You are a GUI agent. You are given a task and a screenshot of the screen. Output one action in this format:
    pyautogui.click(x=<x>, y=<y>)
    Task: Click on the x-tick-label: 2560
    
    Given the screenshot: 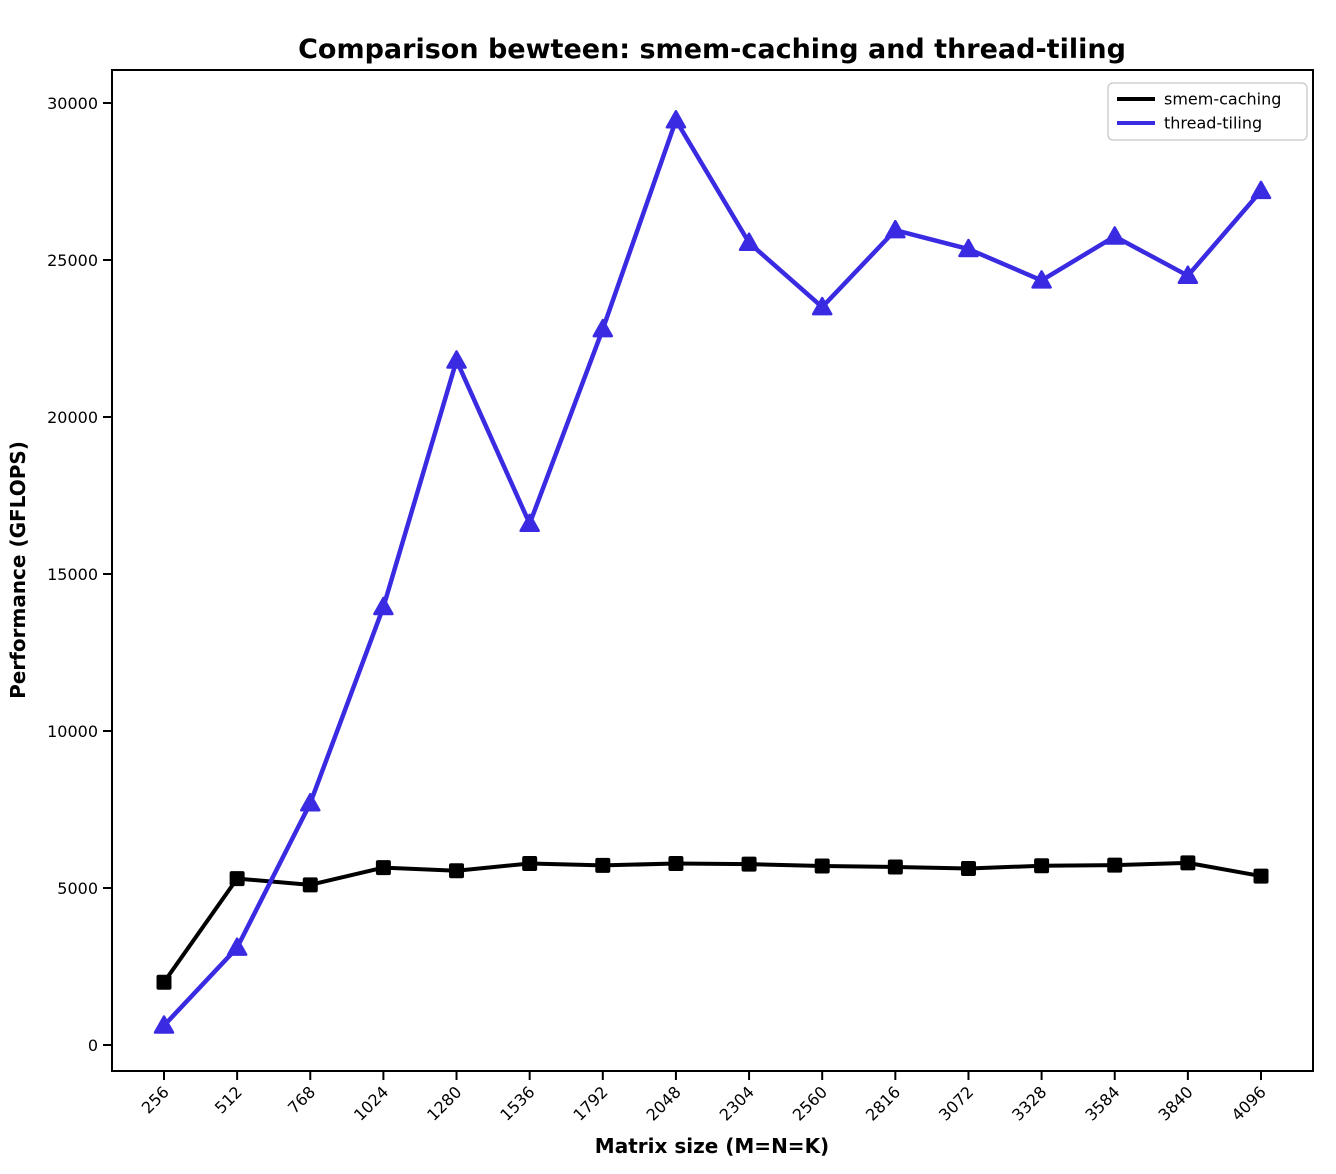 What is the action you would take?
    pyautogui.click(x=810, y=1103)
    